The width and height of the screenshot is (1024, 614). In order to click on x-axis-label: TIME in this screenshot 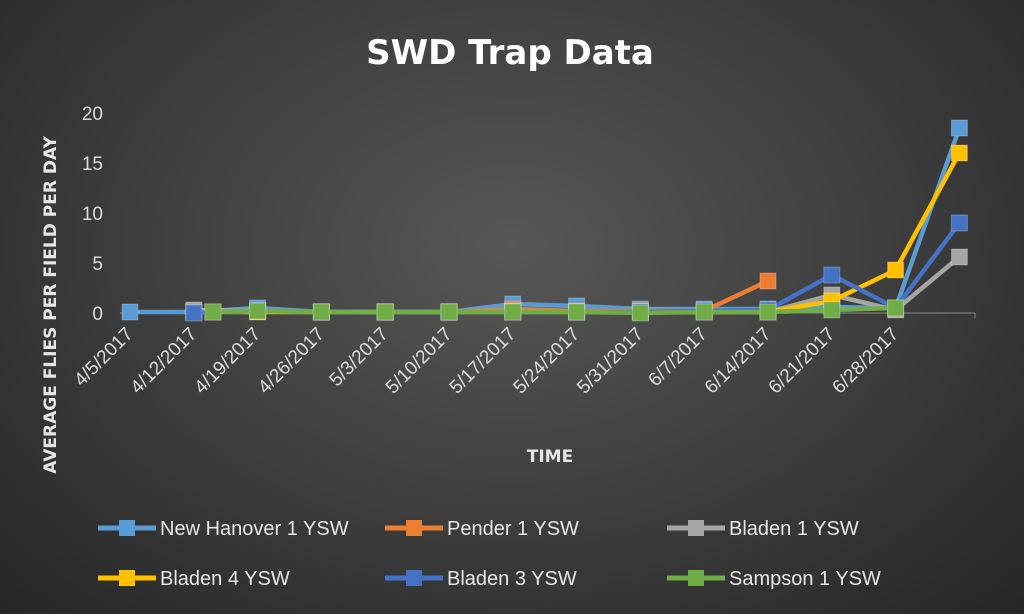, I will do `click(550, 457)`.